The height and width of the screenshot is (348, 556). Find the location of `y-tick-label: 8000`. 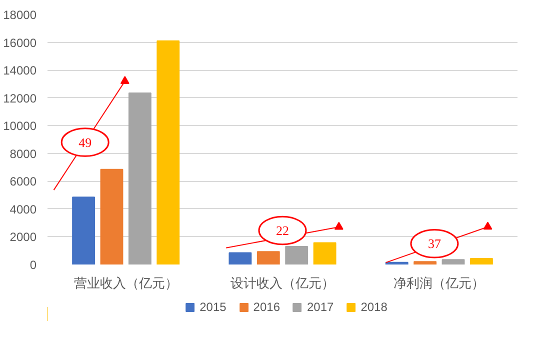

y-tick-label: 8000 is located at coordinates (23, 153).